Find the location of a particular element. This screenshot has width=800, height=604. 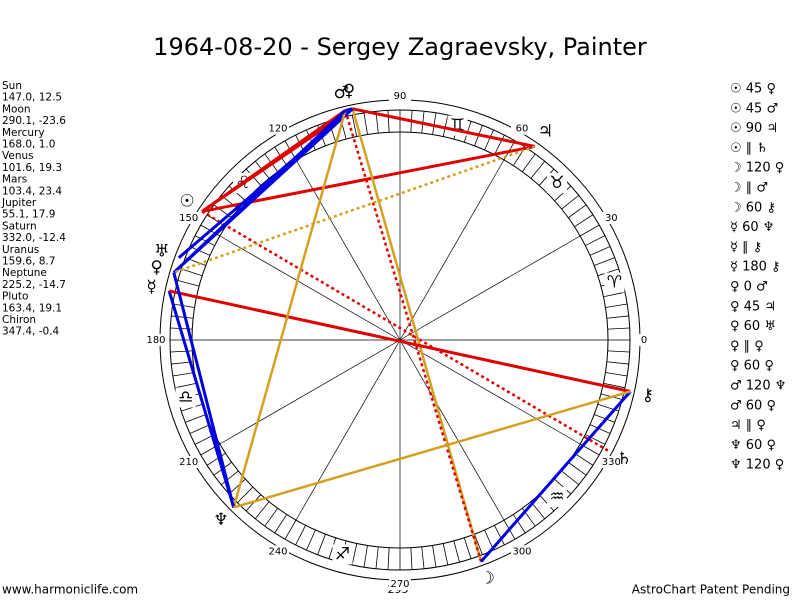

planet-coords: 159.6, 8.7 is located at coordinates (28, 262).